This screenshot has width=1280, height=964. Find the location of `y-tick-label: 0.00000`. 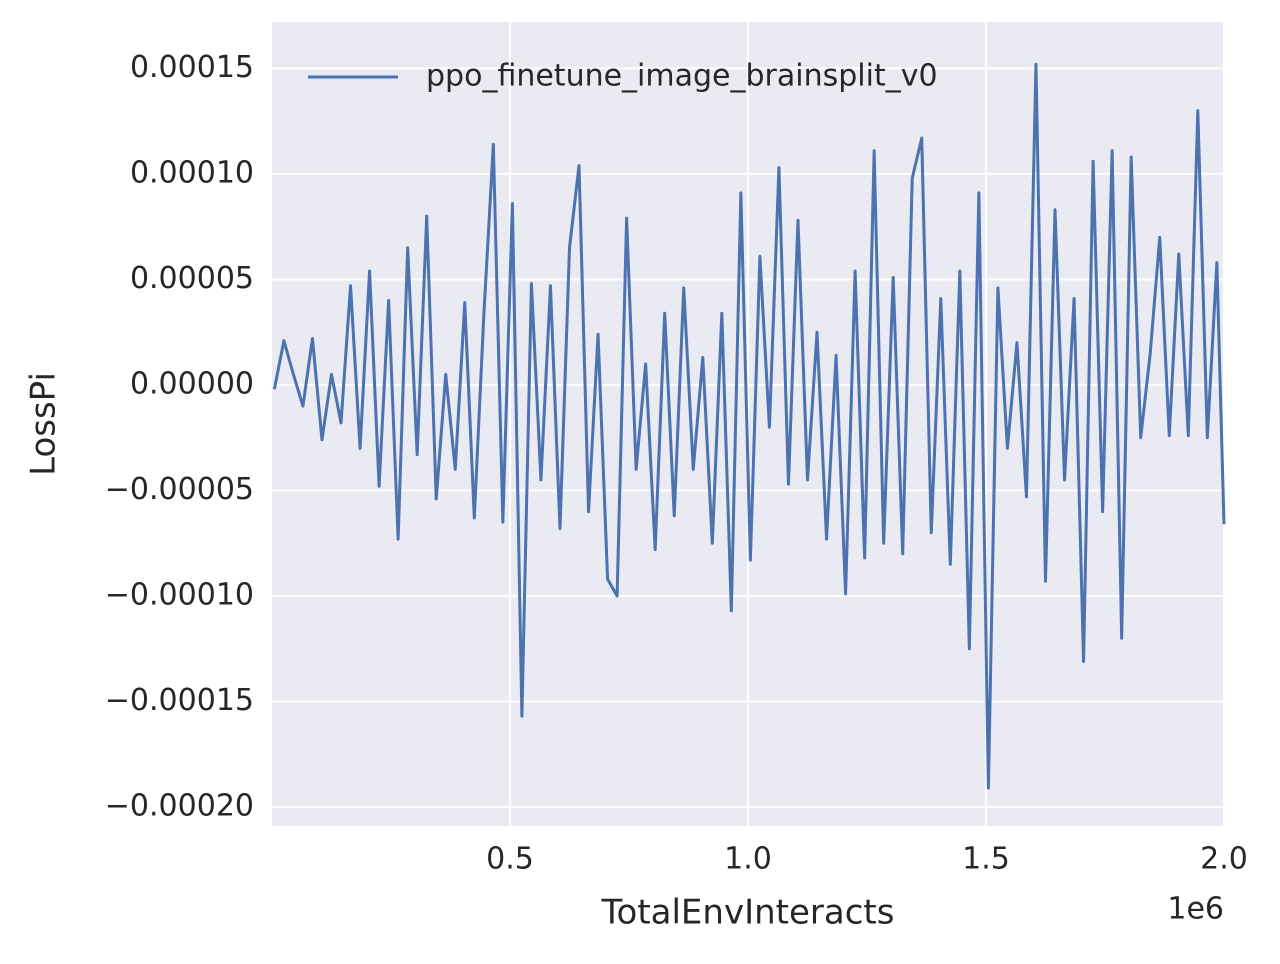

y-tick-label: 0.00000 is located at coordinates (192, 383).